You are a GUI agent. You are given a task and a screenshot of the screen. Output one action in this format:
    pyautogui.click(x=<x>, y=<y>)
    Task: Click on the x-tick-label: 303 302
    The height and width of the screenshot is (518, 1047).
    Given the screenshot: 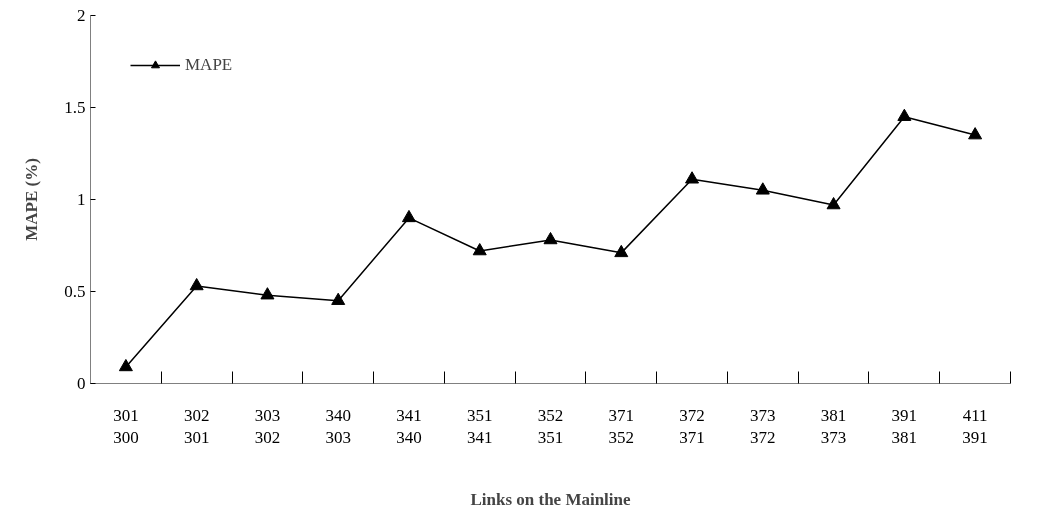 What is the action you would take?
    pyautogui.click(x=267, y=426)
    